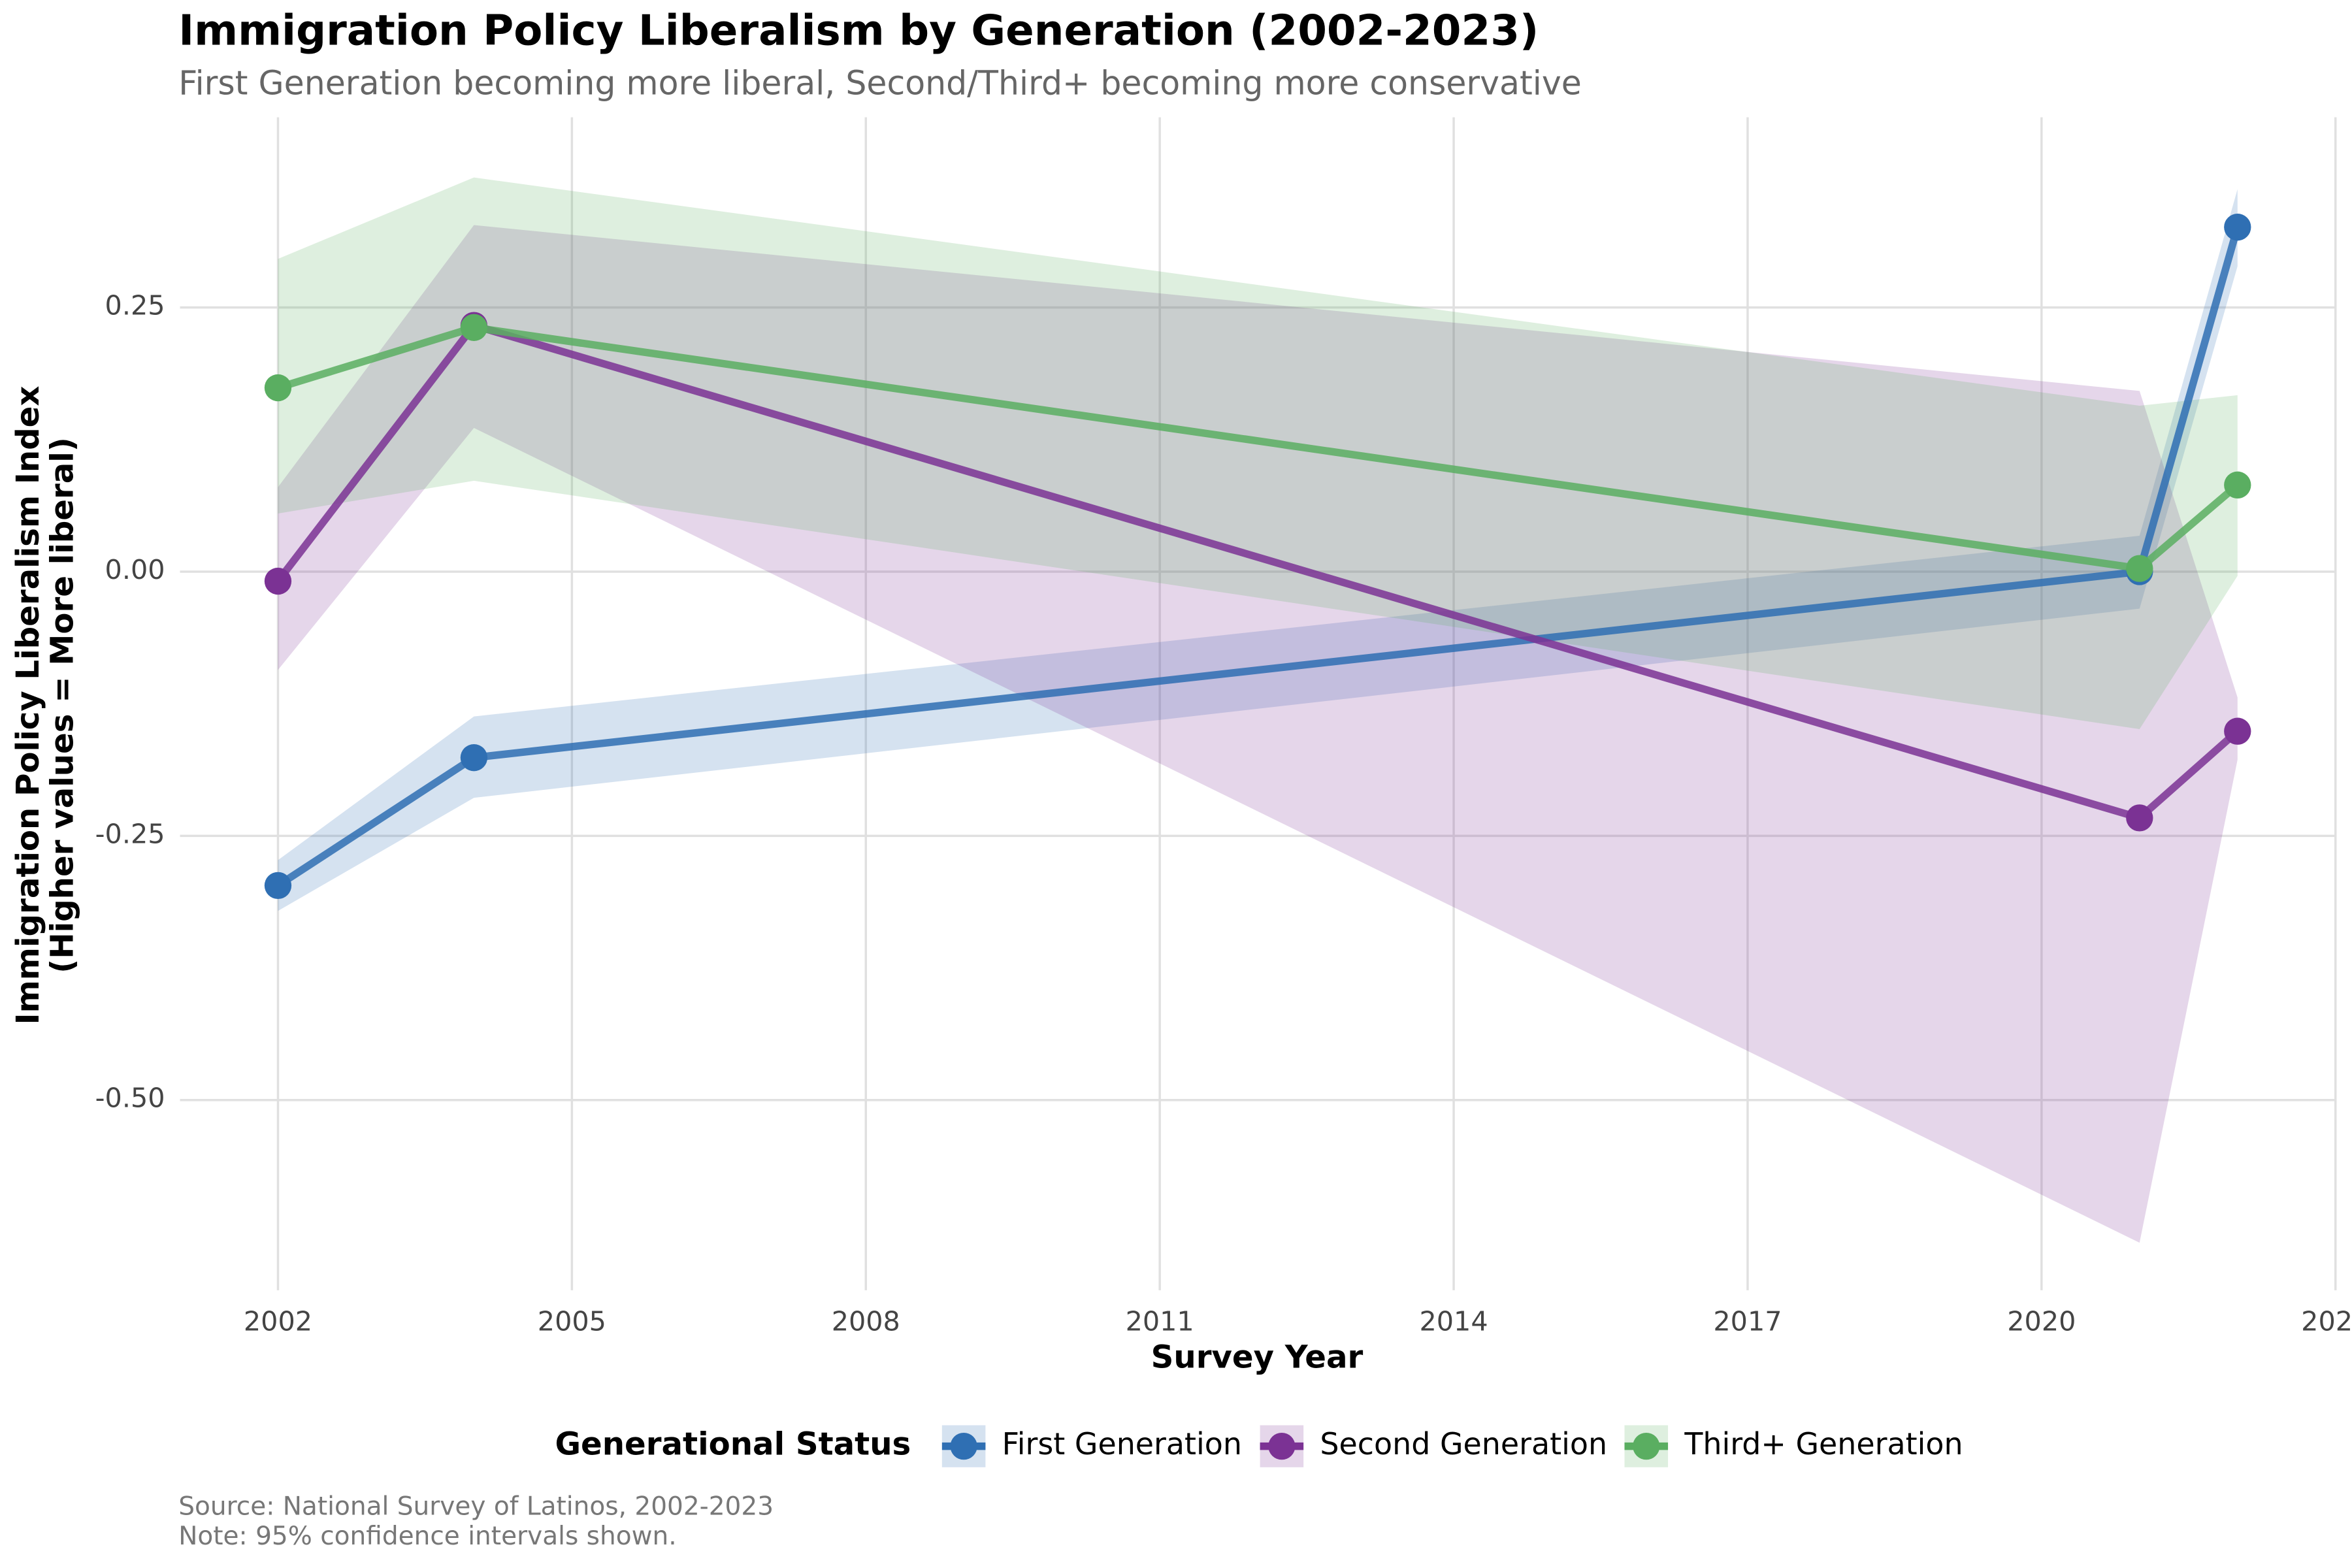 This screenshot has width=2352, height=1568. I want to click on y-tick-label: 0.25, so click(135, 305).